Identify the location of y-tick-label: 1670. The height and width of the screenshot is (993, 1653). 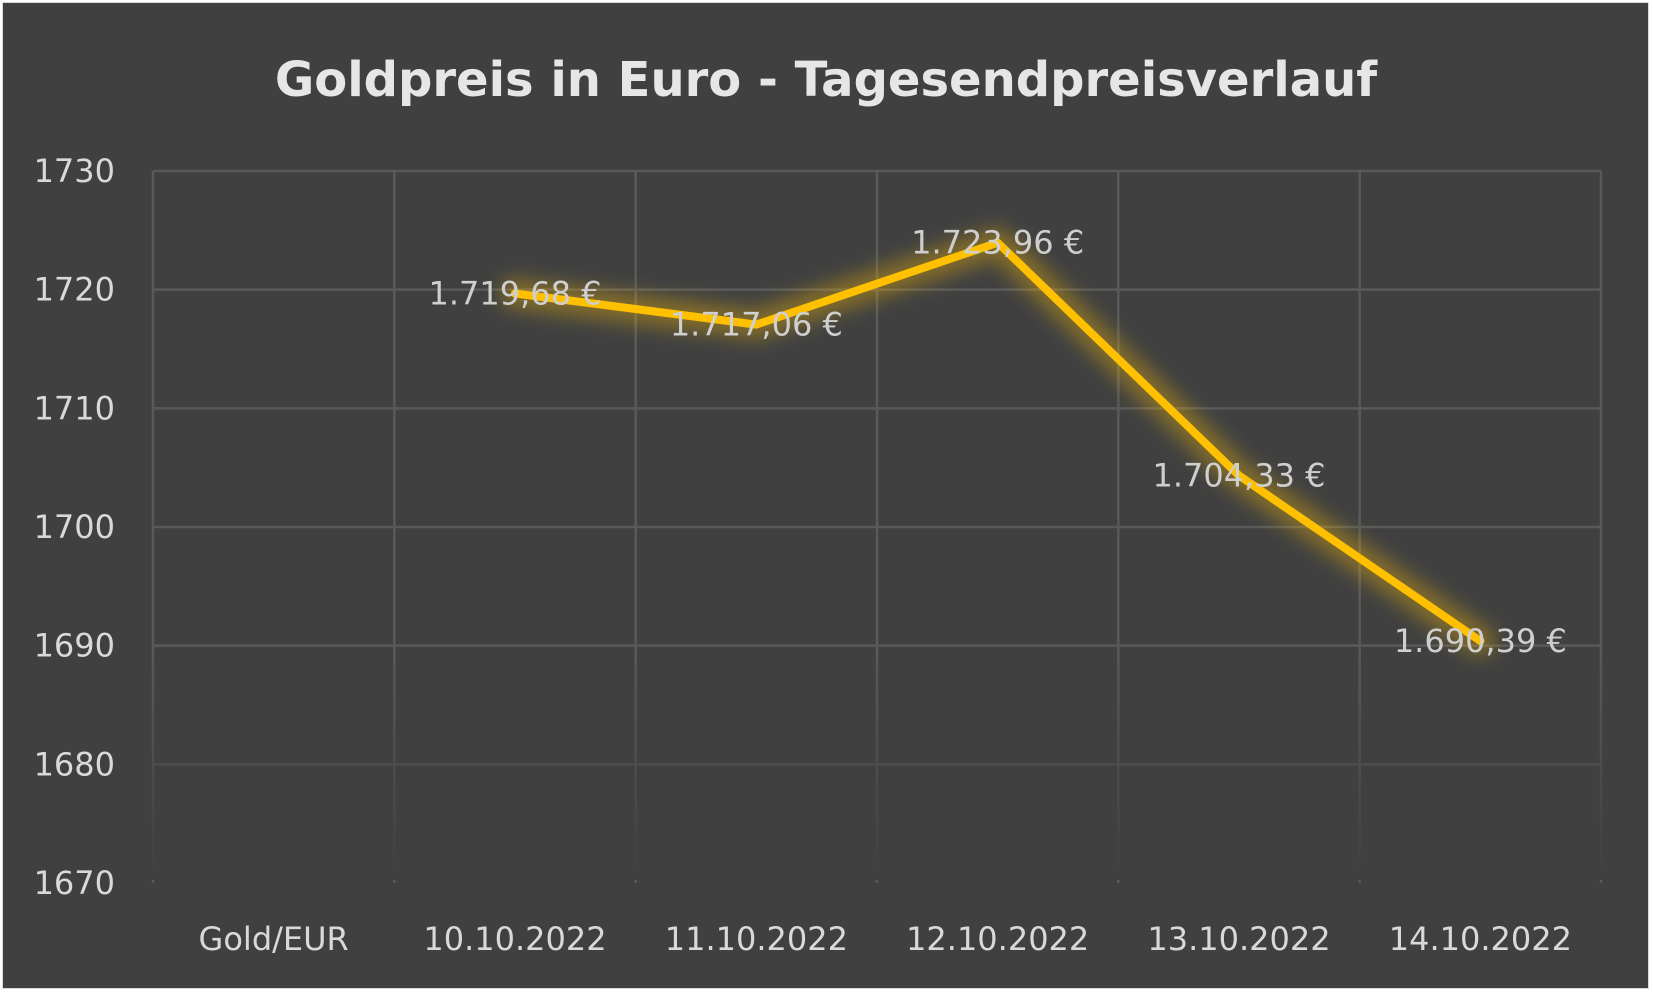
(74, 883).